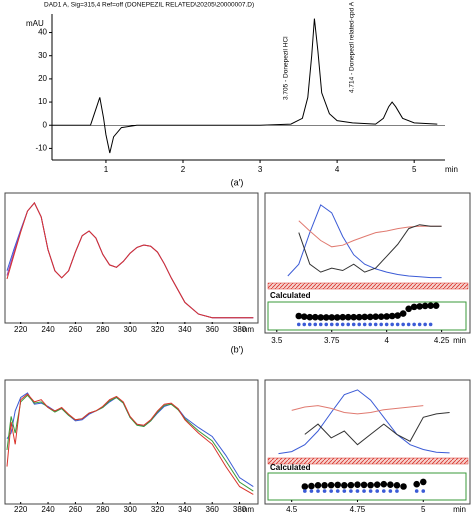 This screenshot has width=474, height=516. Describe the element at coordinates (277, 340) in the screenshot. I see `x-tick-label: 3.5` at that location.